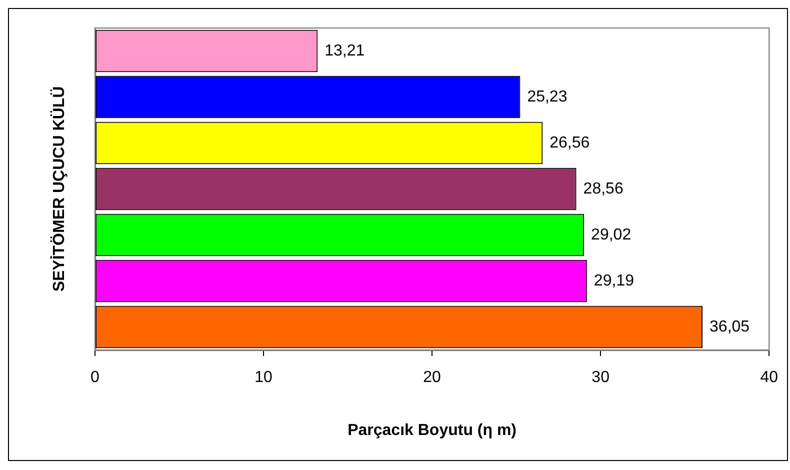 This screenshot has height=470, width=790. Describe the element at coordinates (432, 430) in the screenshot. I see `x-axis-title: Parçacık Boyutu (η m)` at that location.